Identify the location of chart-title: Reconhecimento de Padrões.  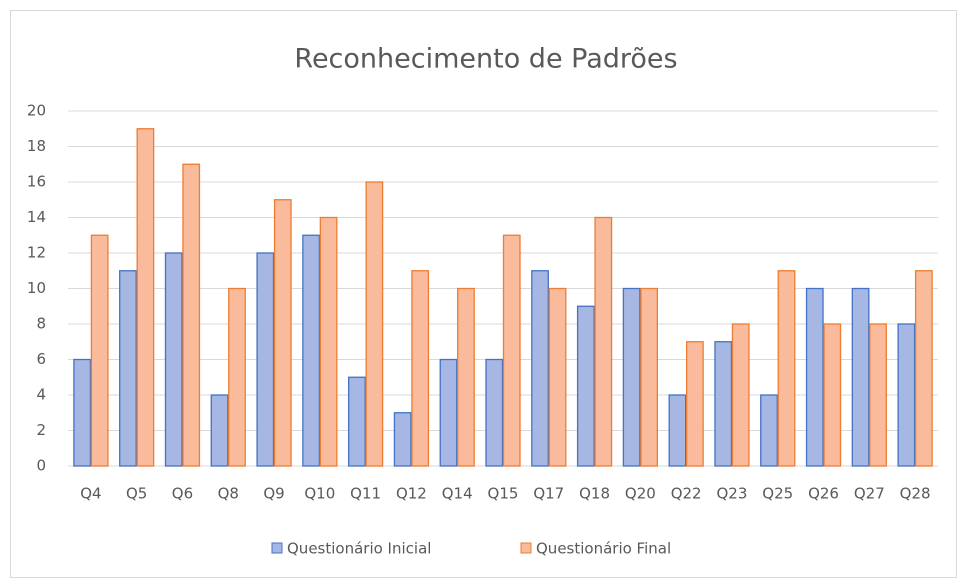
(485, 59).